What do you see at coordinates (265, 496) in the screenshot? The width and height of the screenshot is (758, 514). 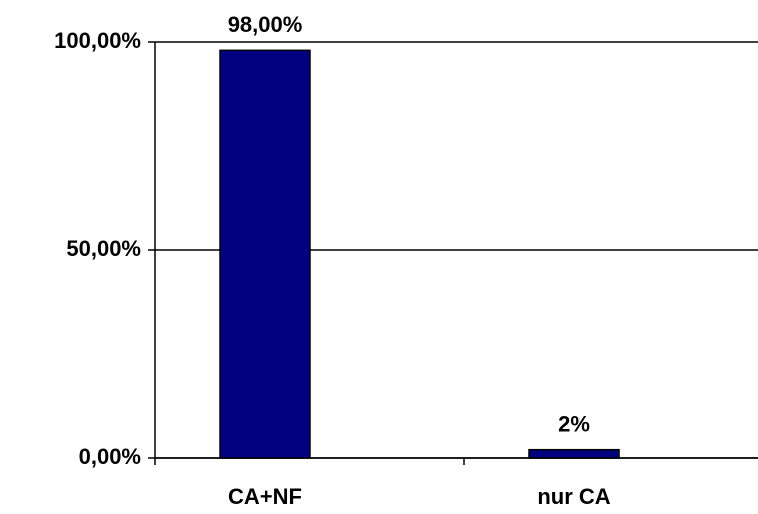 I see `x-tick-label: CA+NF` at bounding box center [265, 496].